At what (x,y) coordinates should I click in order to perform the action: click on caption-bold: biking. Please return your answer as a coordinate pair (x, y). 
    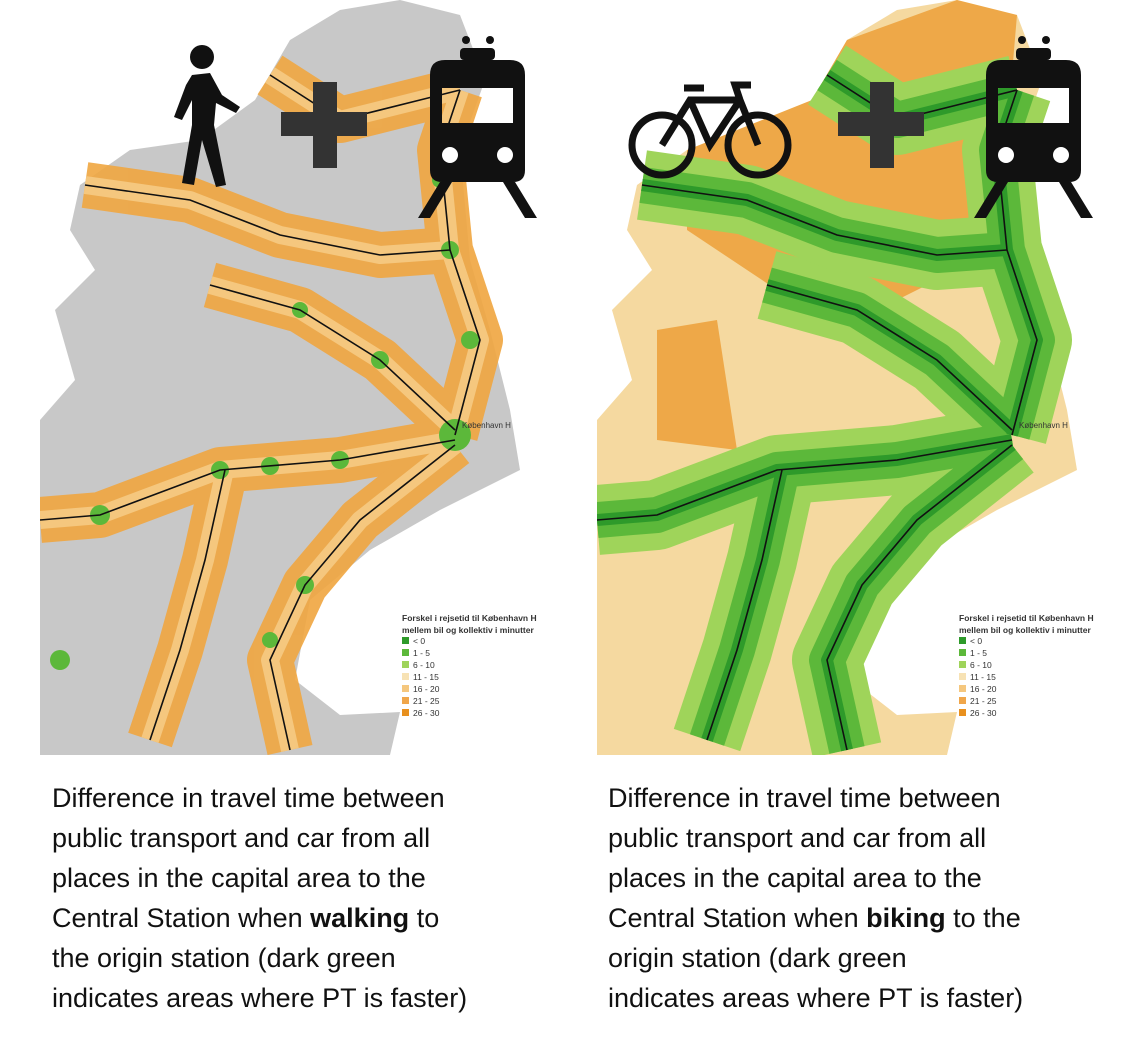
    Looking at the image, I should click on (906, 918).